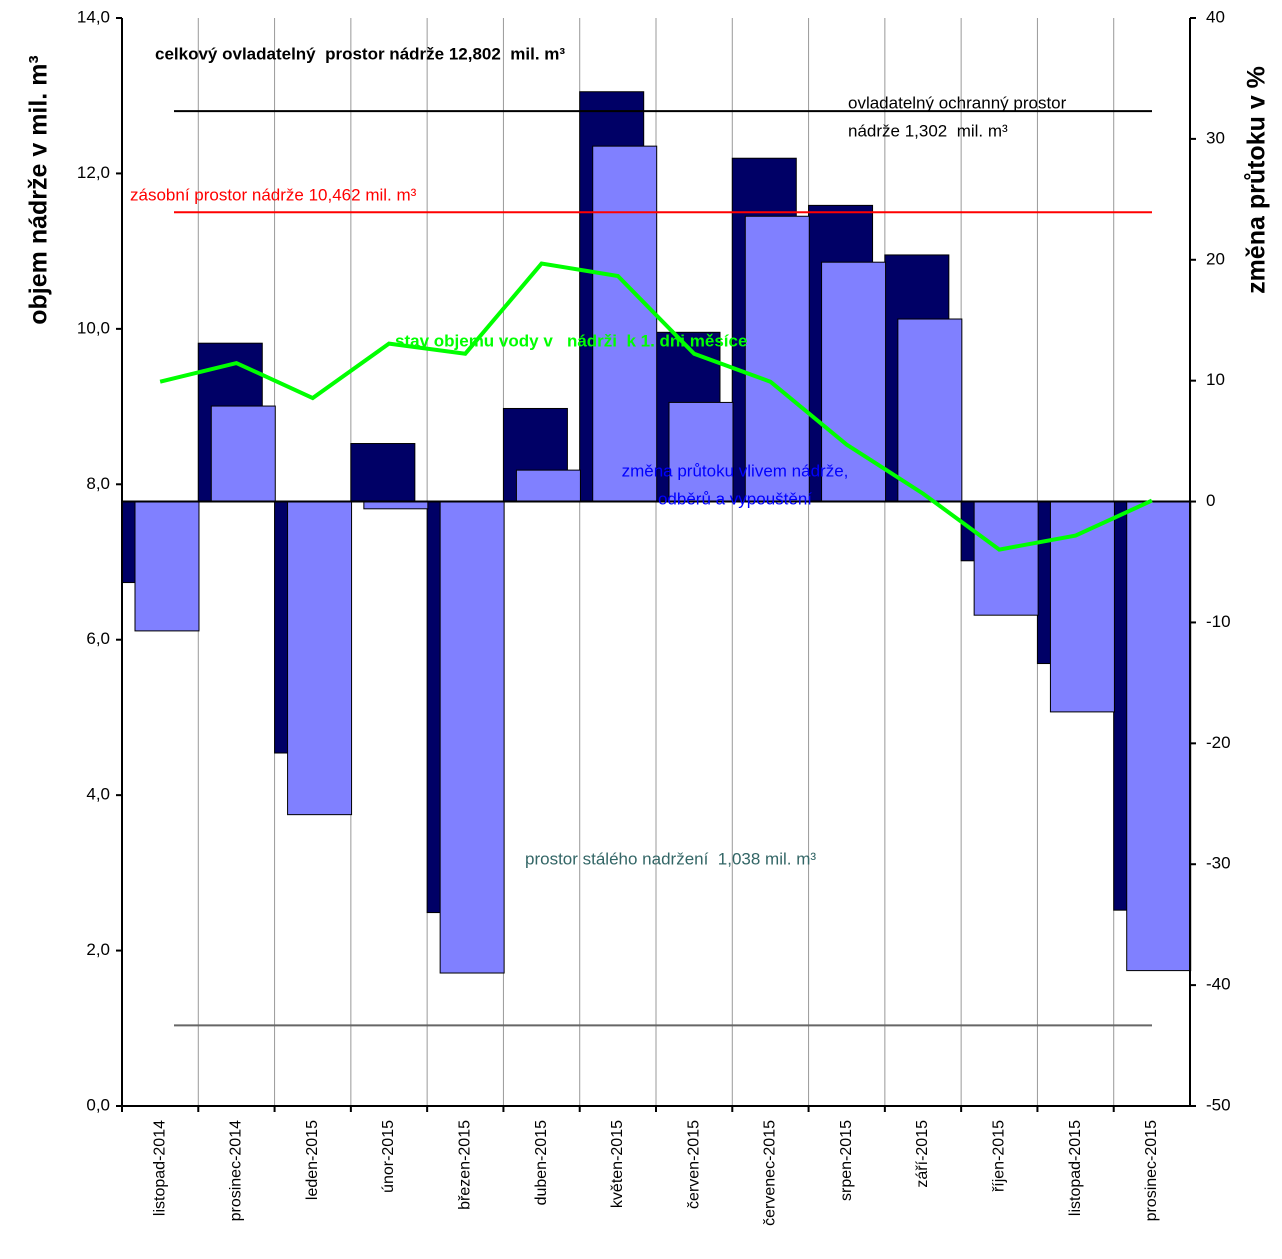 The image size is (1282, 1259). Describe the element at coordinates (928, 130) in the screenshot. I see `annotation: nádrže 1,302 mil. m³` at that location.